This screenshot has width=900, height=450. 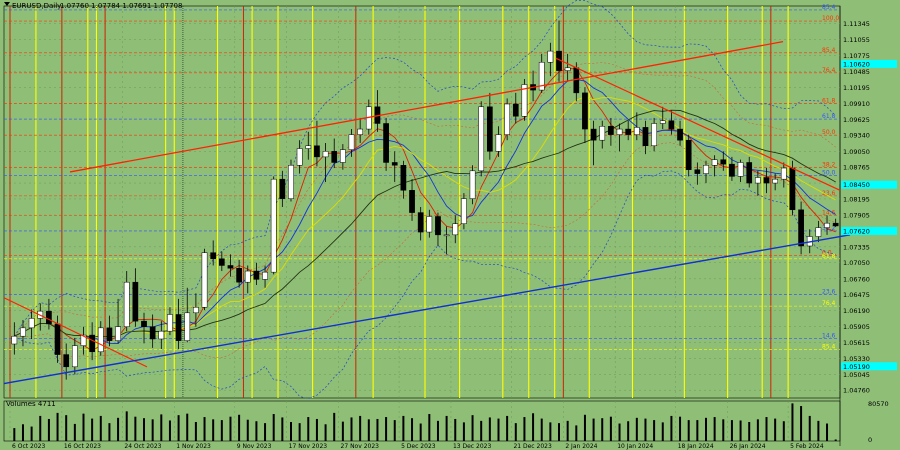 What do you see at coordinates (856, 168) in the screenshot?
I see `y-axis-tick-label: 1.08765` at bounding box center [856, 168].